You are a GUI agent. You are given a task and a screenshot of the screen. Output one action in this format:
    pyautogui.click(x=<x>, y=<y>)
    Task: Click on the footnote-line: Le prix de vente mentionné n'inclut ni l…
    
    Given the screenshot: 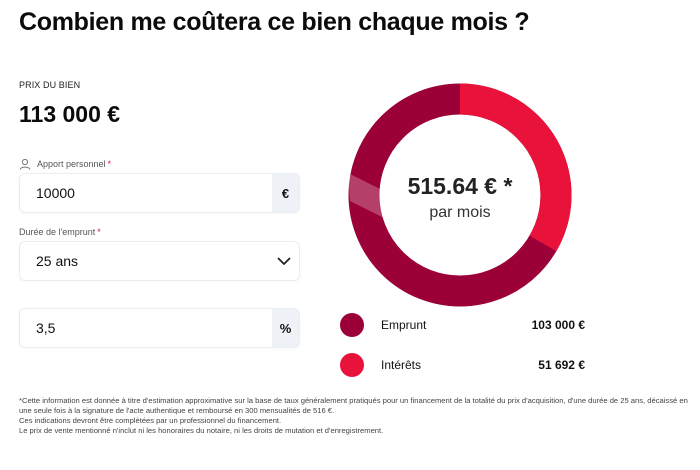 What is the action you would take?
    pyautogui.click(x=201, y=430)
    